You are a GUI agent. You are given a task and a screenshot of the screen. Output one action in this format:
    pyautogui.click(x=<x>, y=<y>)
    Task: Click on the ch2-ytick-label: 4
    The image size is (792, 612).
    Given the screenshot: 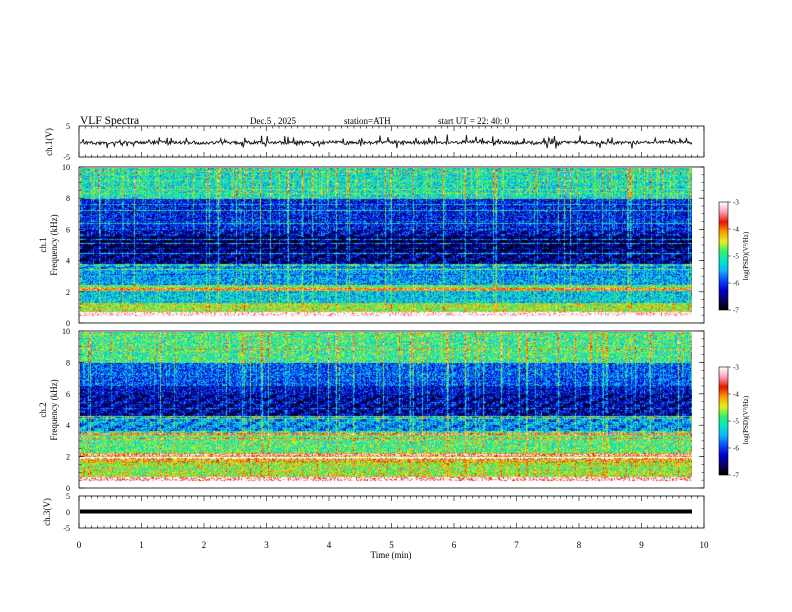 What is the action you would take?
    pyautogui.click(x=68, y=425)
    